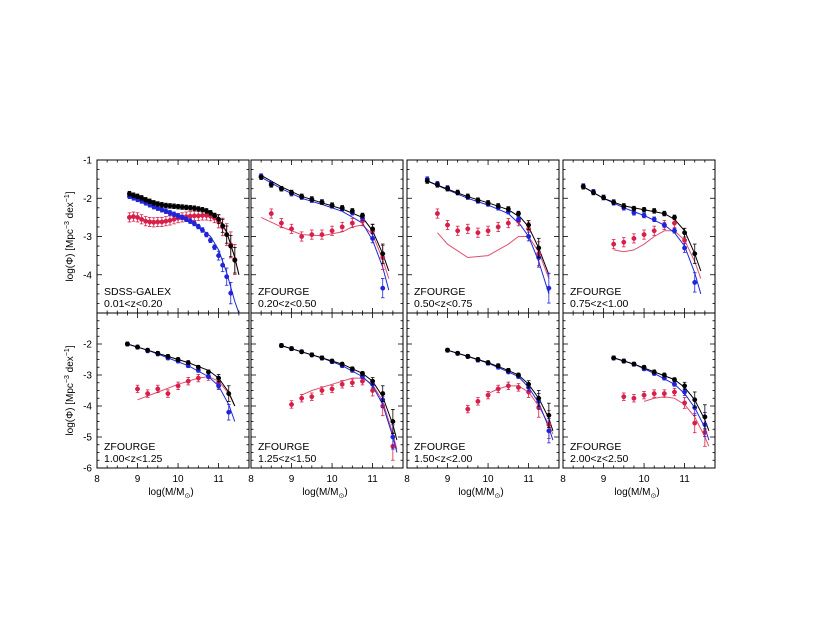  What do you see at coordinates (251, 479) in the screenshot?
I see `x-tick-label-6-0: 8` at bounding box center [251, 479].